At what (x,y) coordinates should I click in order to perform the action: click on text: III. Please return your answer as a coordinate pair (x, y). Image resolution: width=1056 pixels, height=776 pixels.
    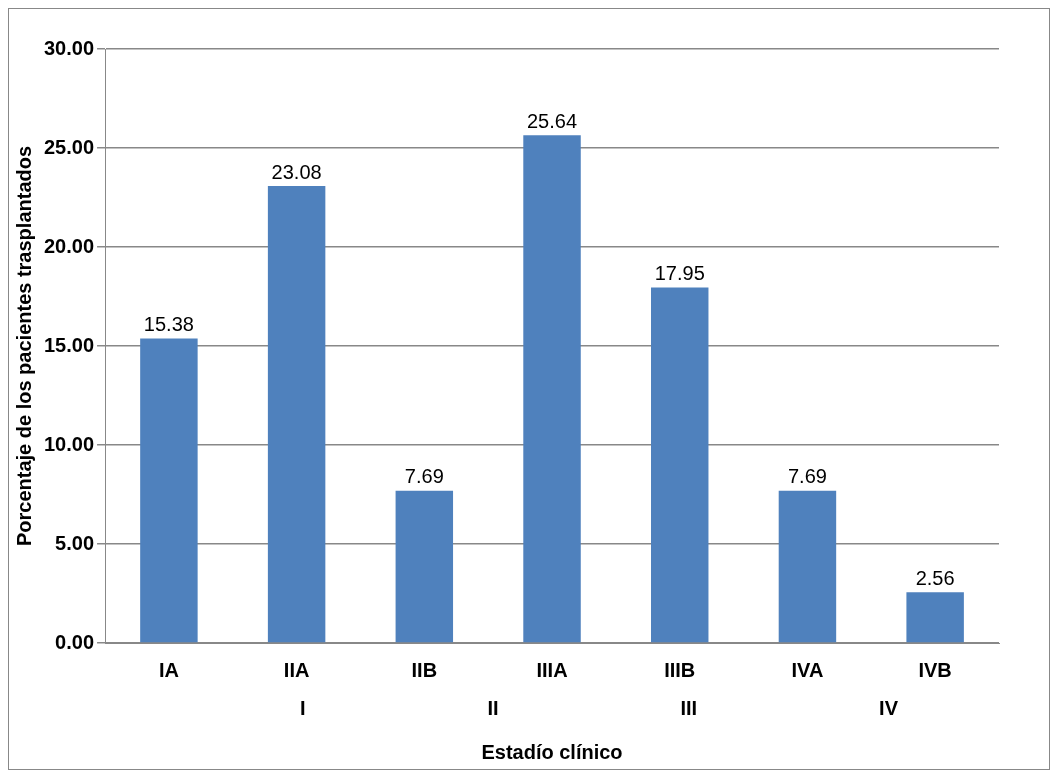
    Looking at the image, I should click on (689, 708).